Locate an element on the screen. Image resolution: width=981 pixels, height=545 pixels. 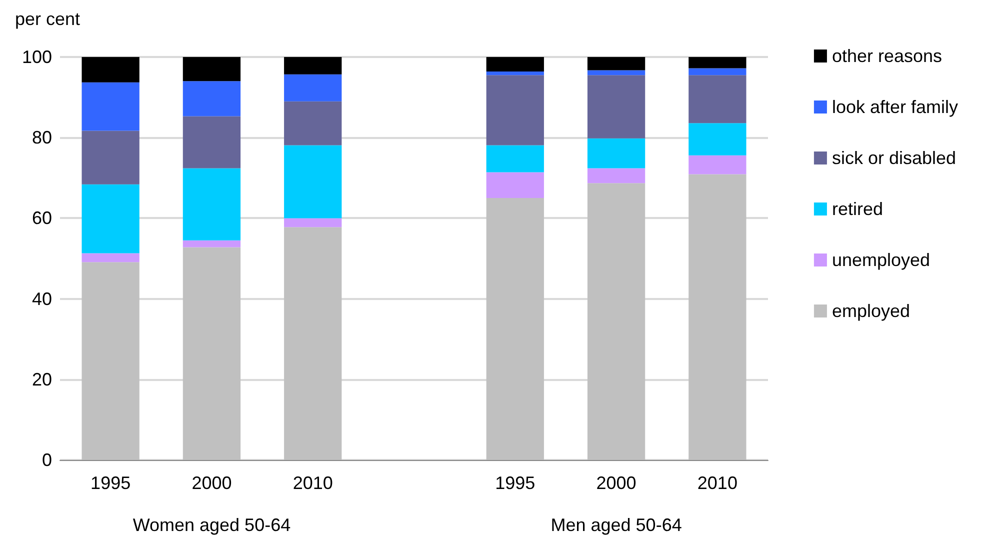
legend-label: retired is located at coordinates (857, 209).